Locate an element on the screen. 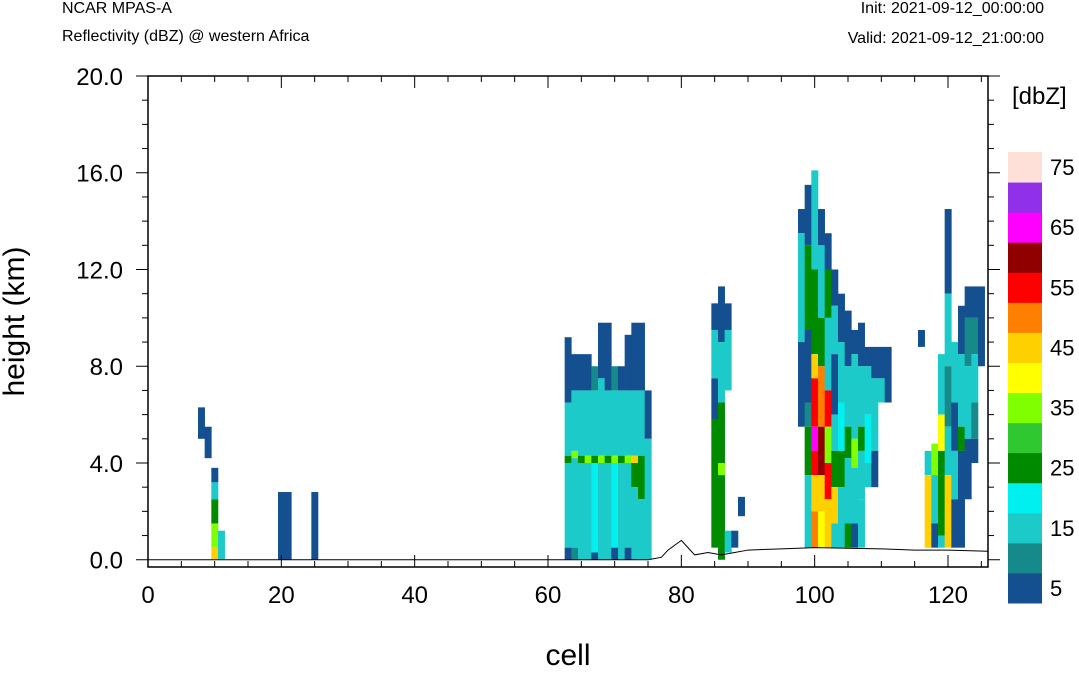 Image resolution: width=1079 pixels, height=677 pixels. x-tick-label: 20 is located at coordinates (281, 595).